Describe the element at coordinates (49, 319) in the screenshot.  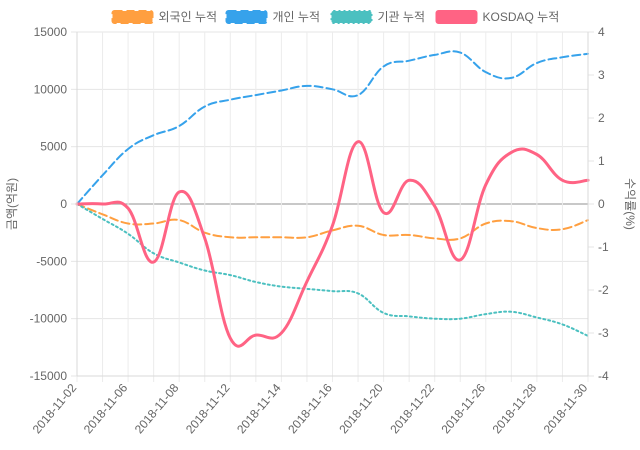
I see `left-tick-label: -10000` at that location.